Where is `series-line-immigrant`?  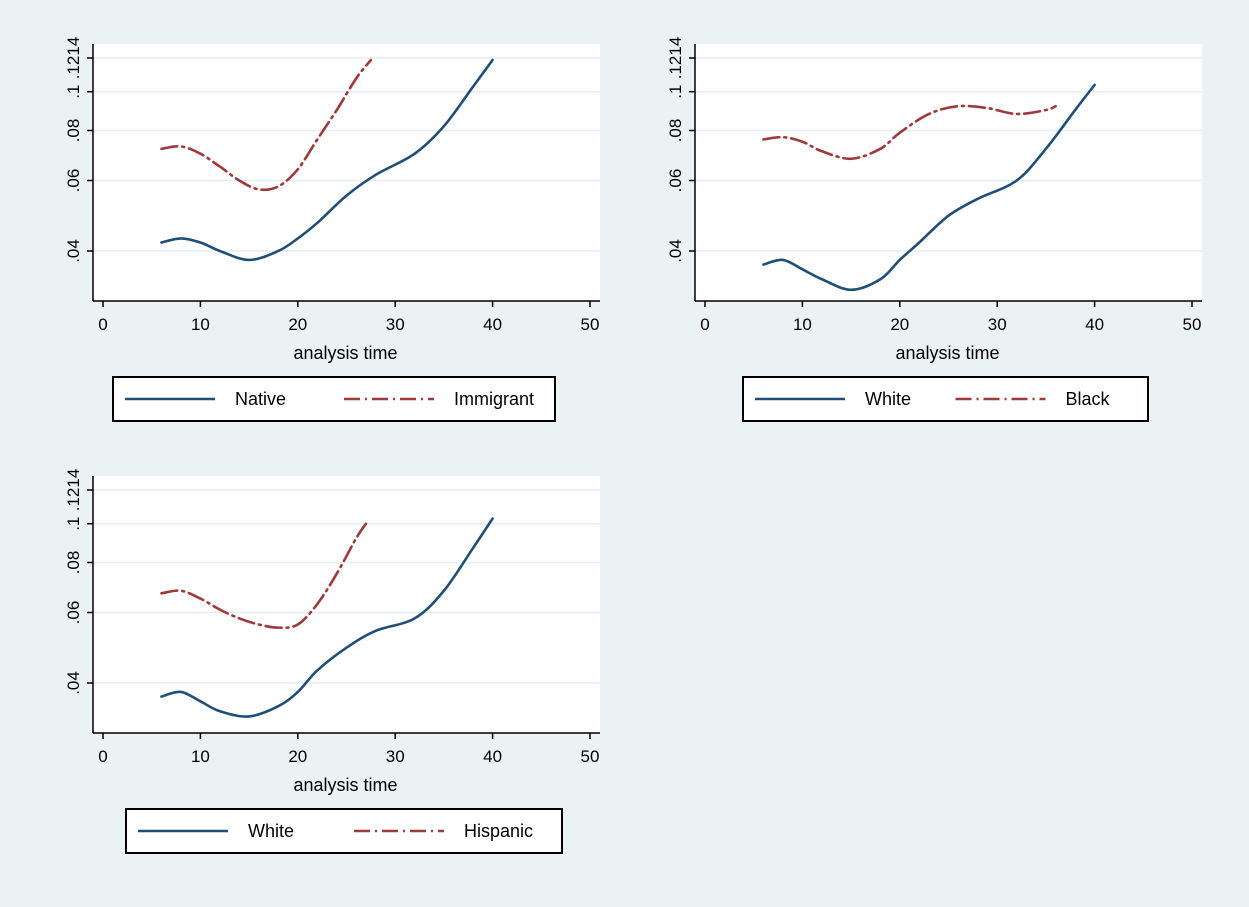
series-line-immigrant is located at coordinates (266, 125).